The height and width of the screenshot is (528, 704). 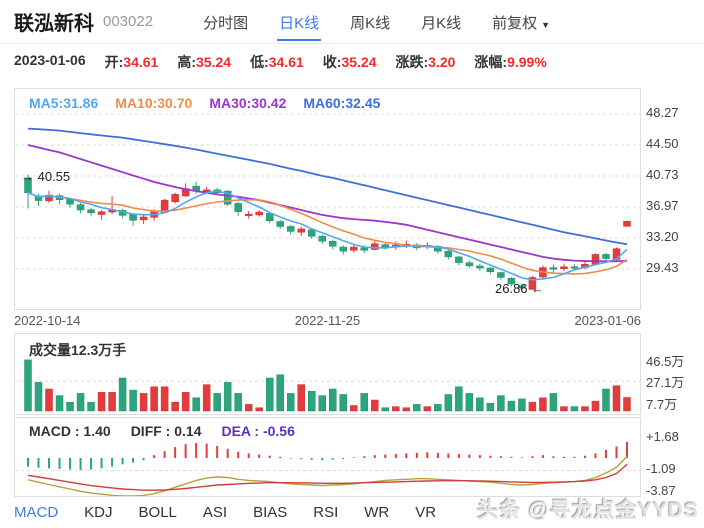 I want to click on macd-chart, so click(x=327, y=457).